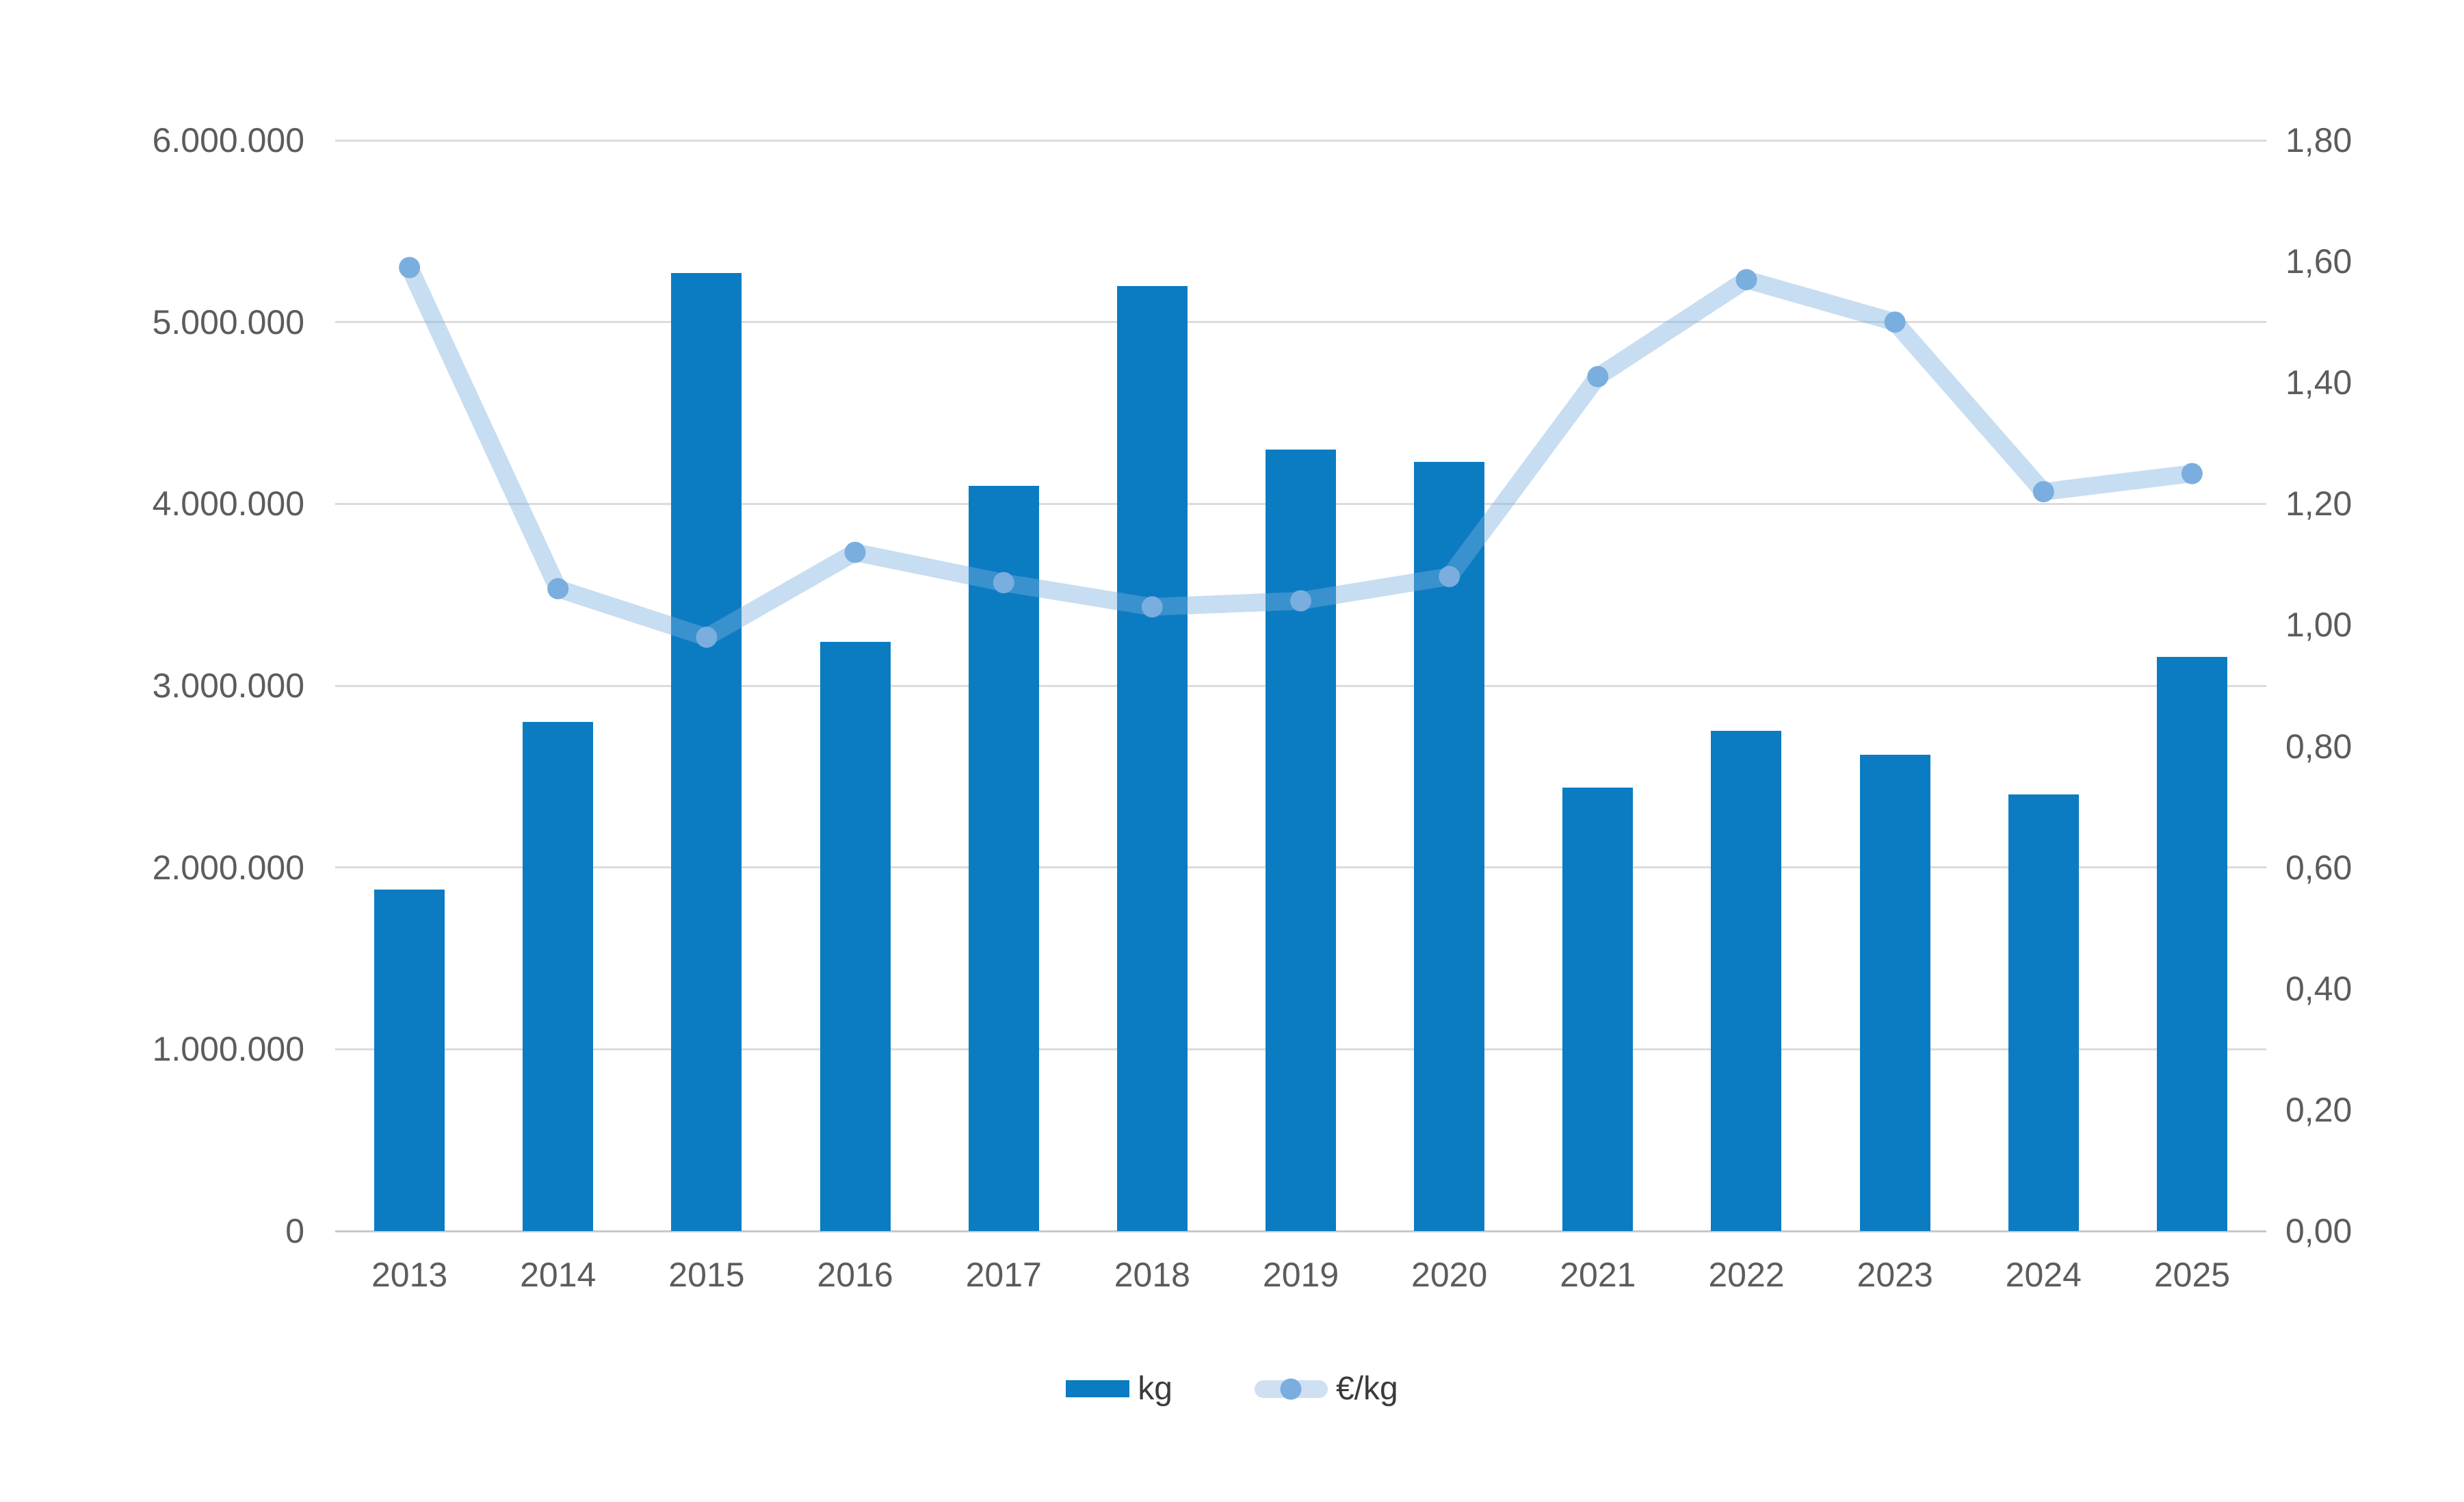 The width and height of the screenshot is (2464, 1502). I want to click on right-axis-eur-per-kg: 1,80 1,60 1,40 1,20 1,00 0,80 0,60 0,40 0,20 0,00, so click(2374, 685).